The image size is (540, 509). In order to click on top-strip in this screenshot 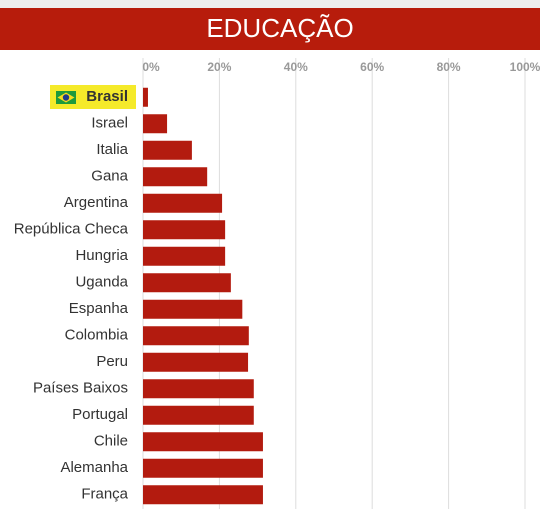, I will do `click(270, 4)`.